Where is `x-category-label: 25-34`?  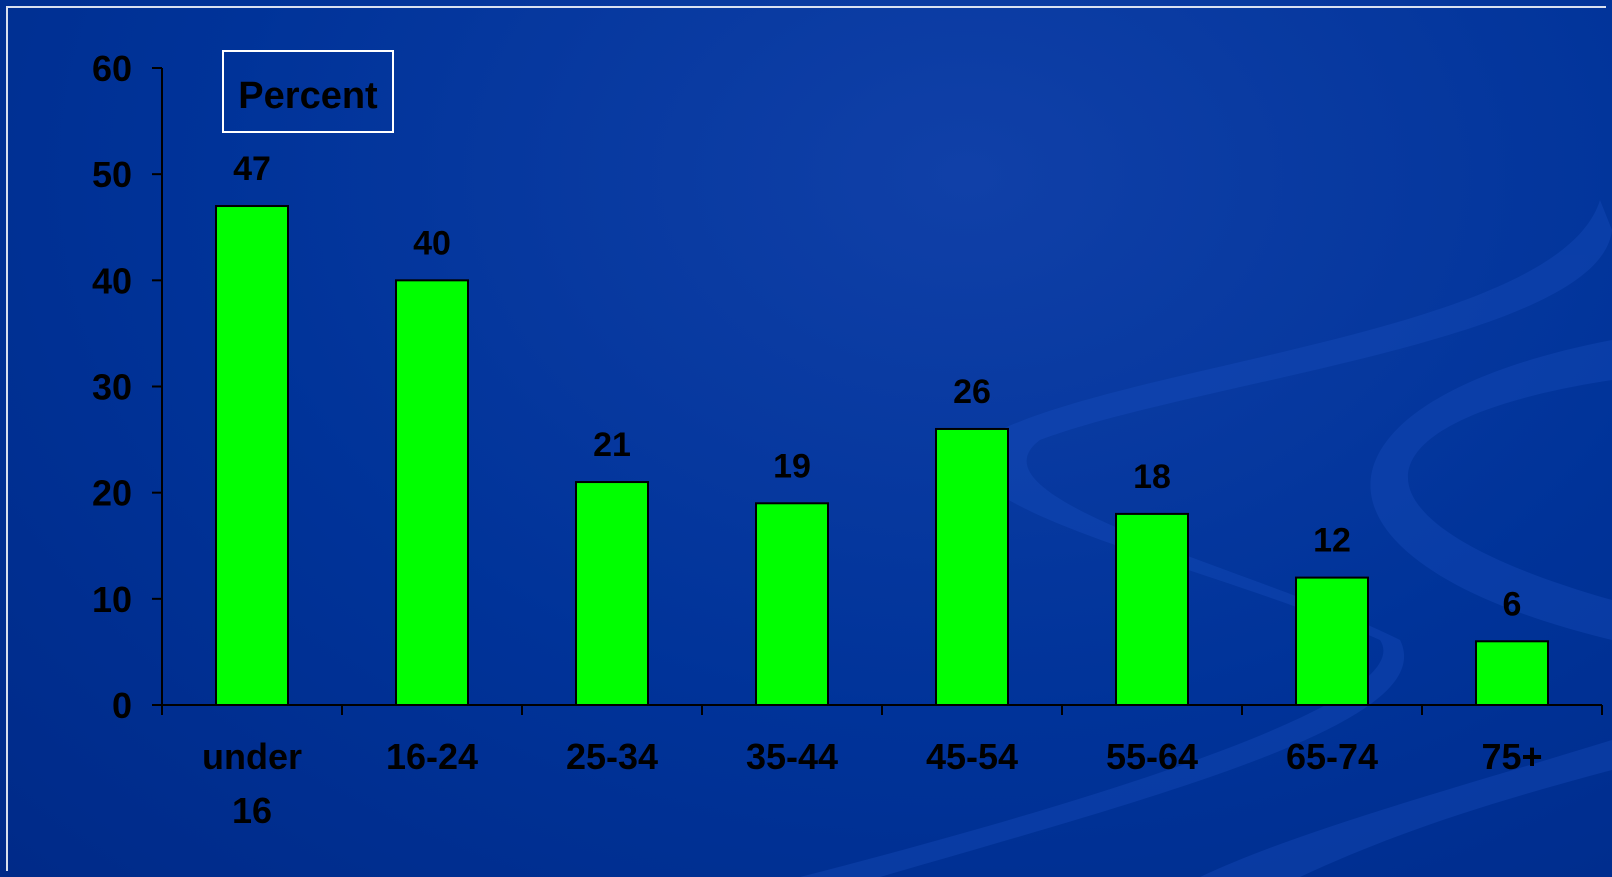
x-category-label: 25-34 is located at coordinates (612, 756).